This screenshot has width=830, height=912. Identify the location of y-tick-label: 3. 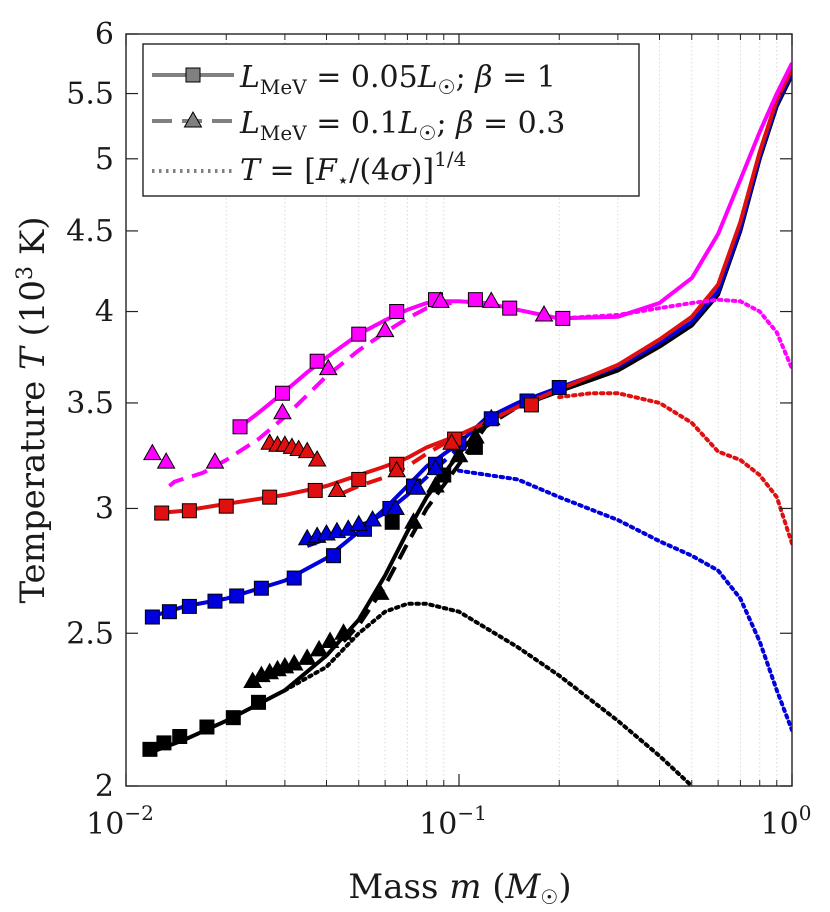
(104, 508).